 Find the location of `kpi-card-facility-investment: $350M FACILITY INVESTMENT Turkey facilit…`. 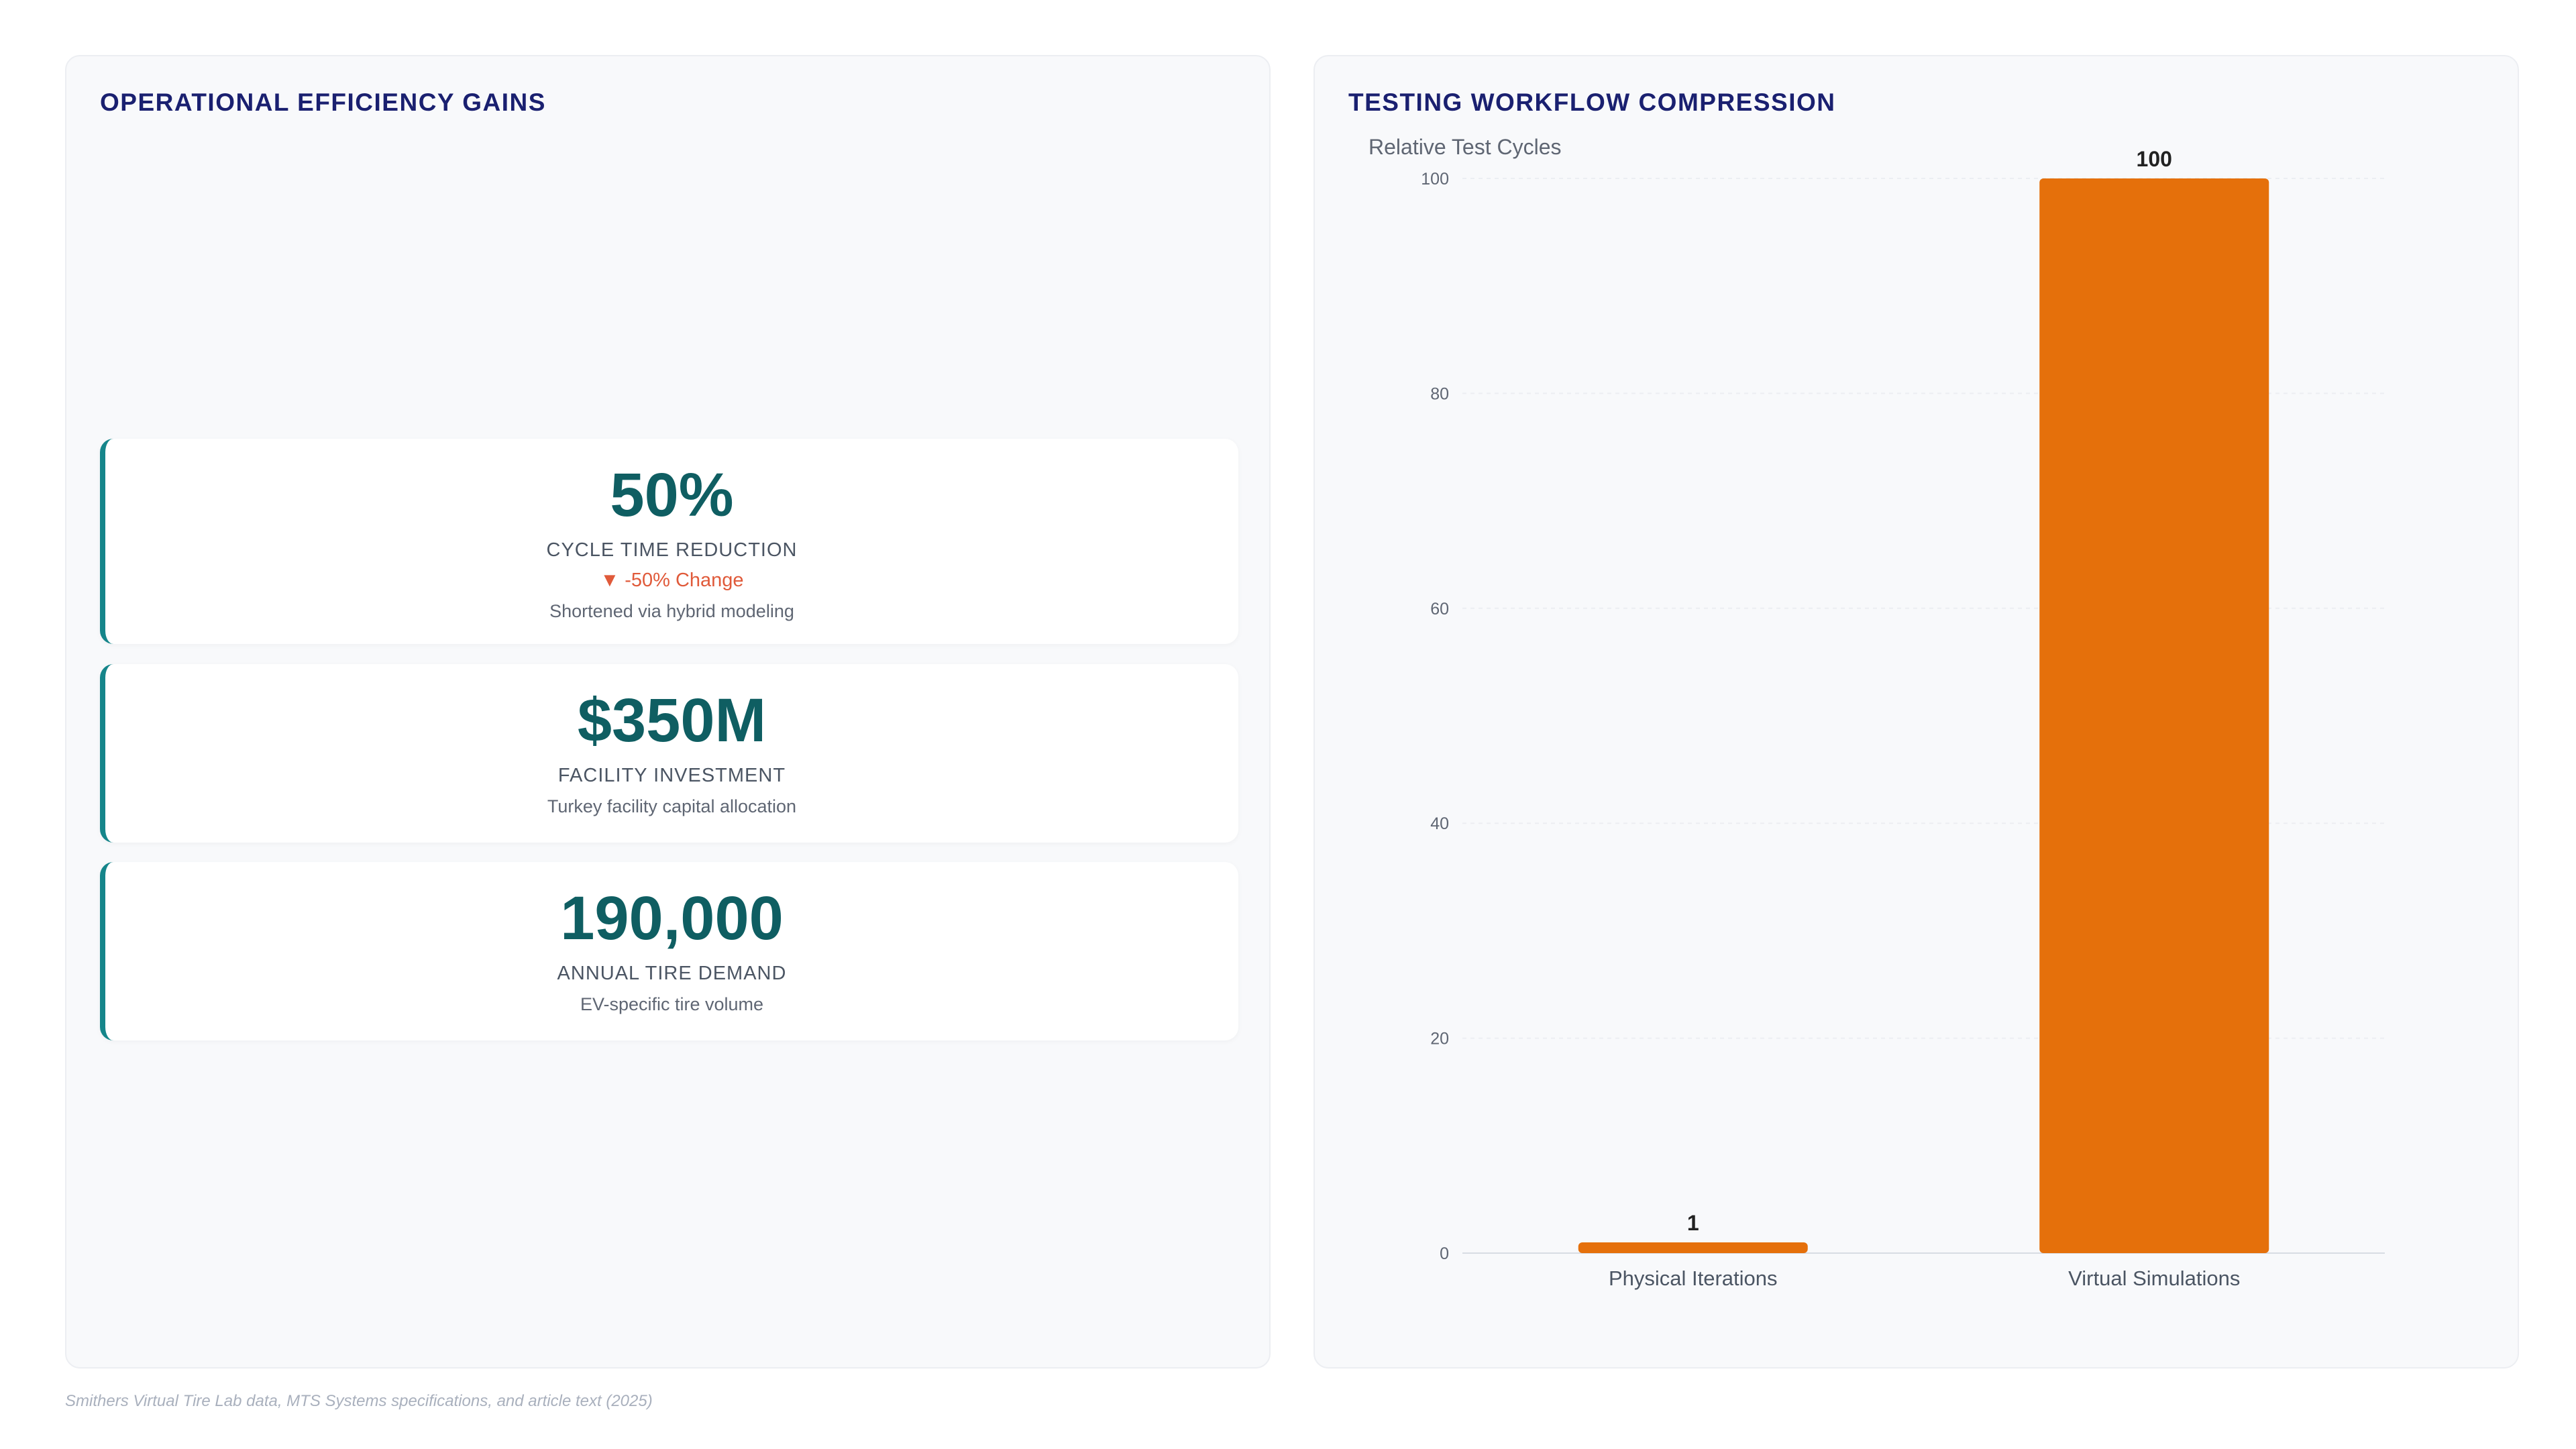

kpi-card-facility-investment: $350M FACILITY INVESTMENT Turkey facilit… is located at coordinates (669, 753).